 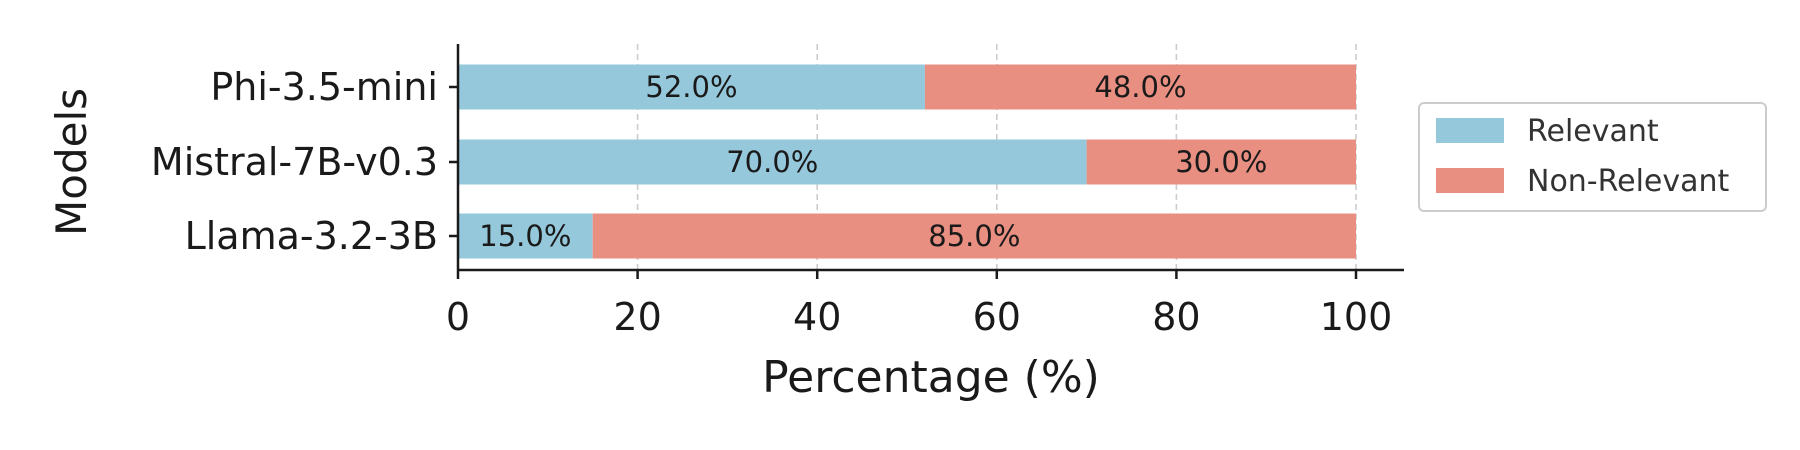 I want to click on legend-label: Non-Relevant, so click(x=1628, y=181).